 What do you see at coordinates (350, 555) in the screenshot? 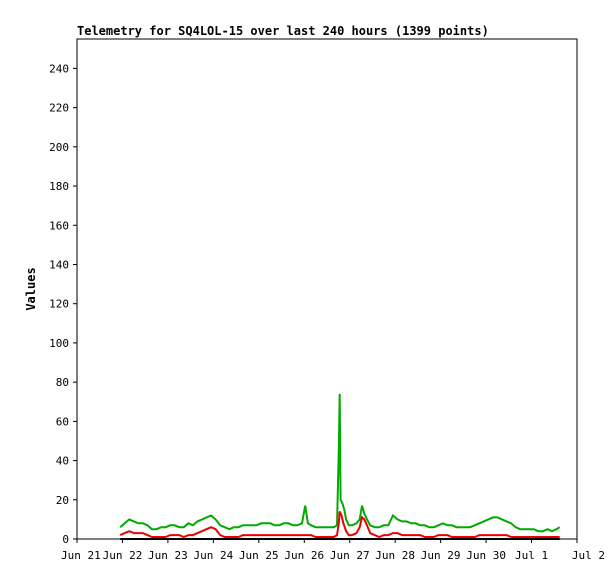
I see `x-tick-label: Jun 27` at bounding box center [350, 555].